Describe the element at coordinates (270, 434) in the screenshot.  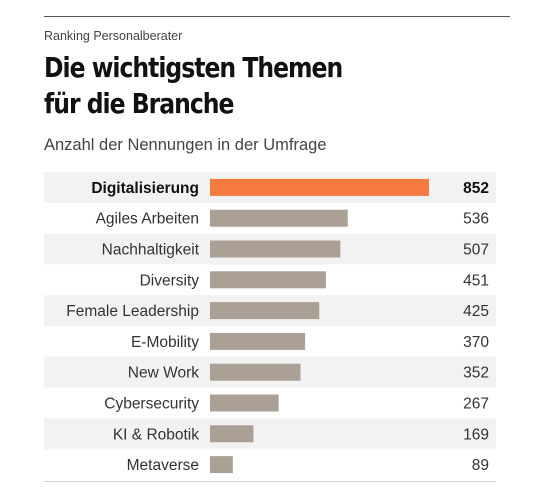
I see `row-band` at that location.